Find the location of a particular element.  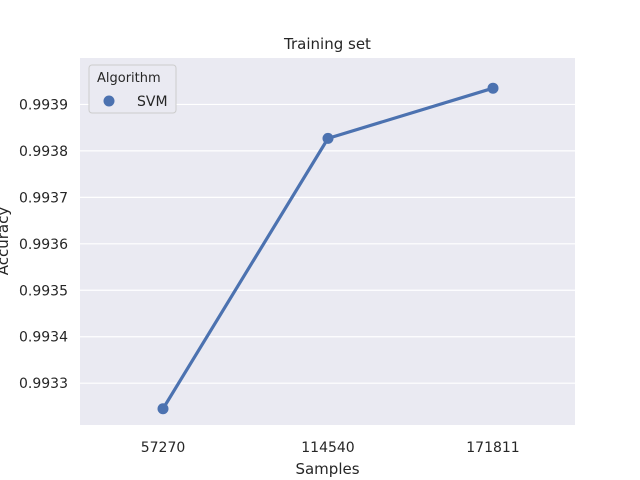

y-tick-label: 0.9935 is located at coordinates (43, 291).